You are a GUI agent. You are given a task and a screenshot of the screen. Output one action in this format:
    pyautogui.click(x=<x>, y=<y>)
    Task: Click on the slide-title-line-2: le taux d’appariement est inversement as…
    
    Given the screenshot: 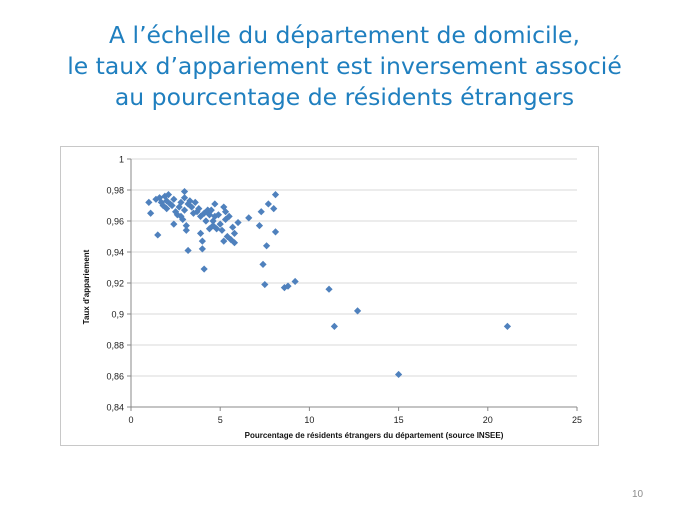 What is the action you would take?
    pyautogui.click(x=344, y=66)
    